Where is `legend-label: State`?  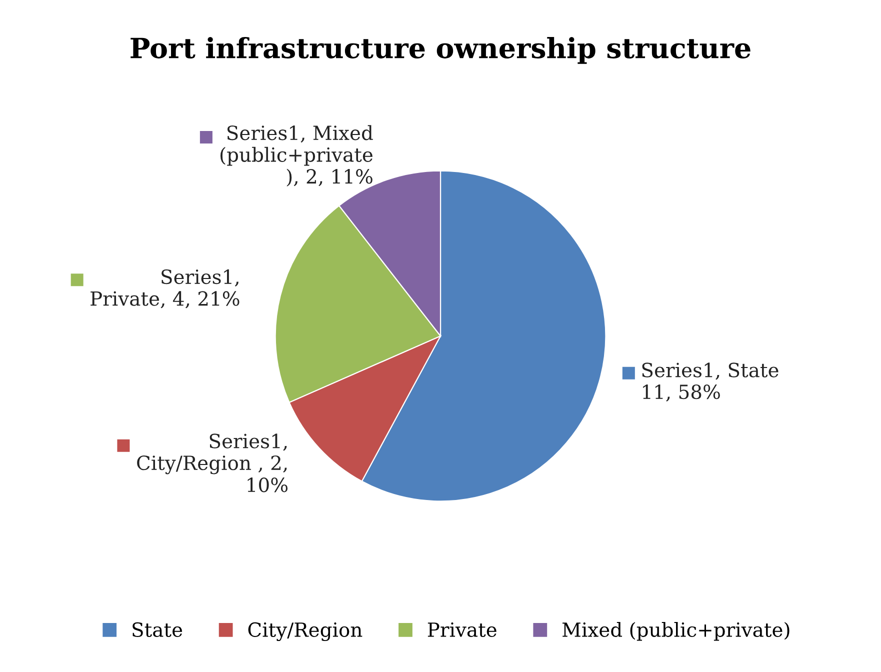 legend-label: State is located at coordinates (157, 630).